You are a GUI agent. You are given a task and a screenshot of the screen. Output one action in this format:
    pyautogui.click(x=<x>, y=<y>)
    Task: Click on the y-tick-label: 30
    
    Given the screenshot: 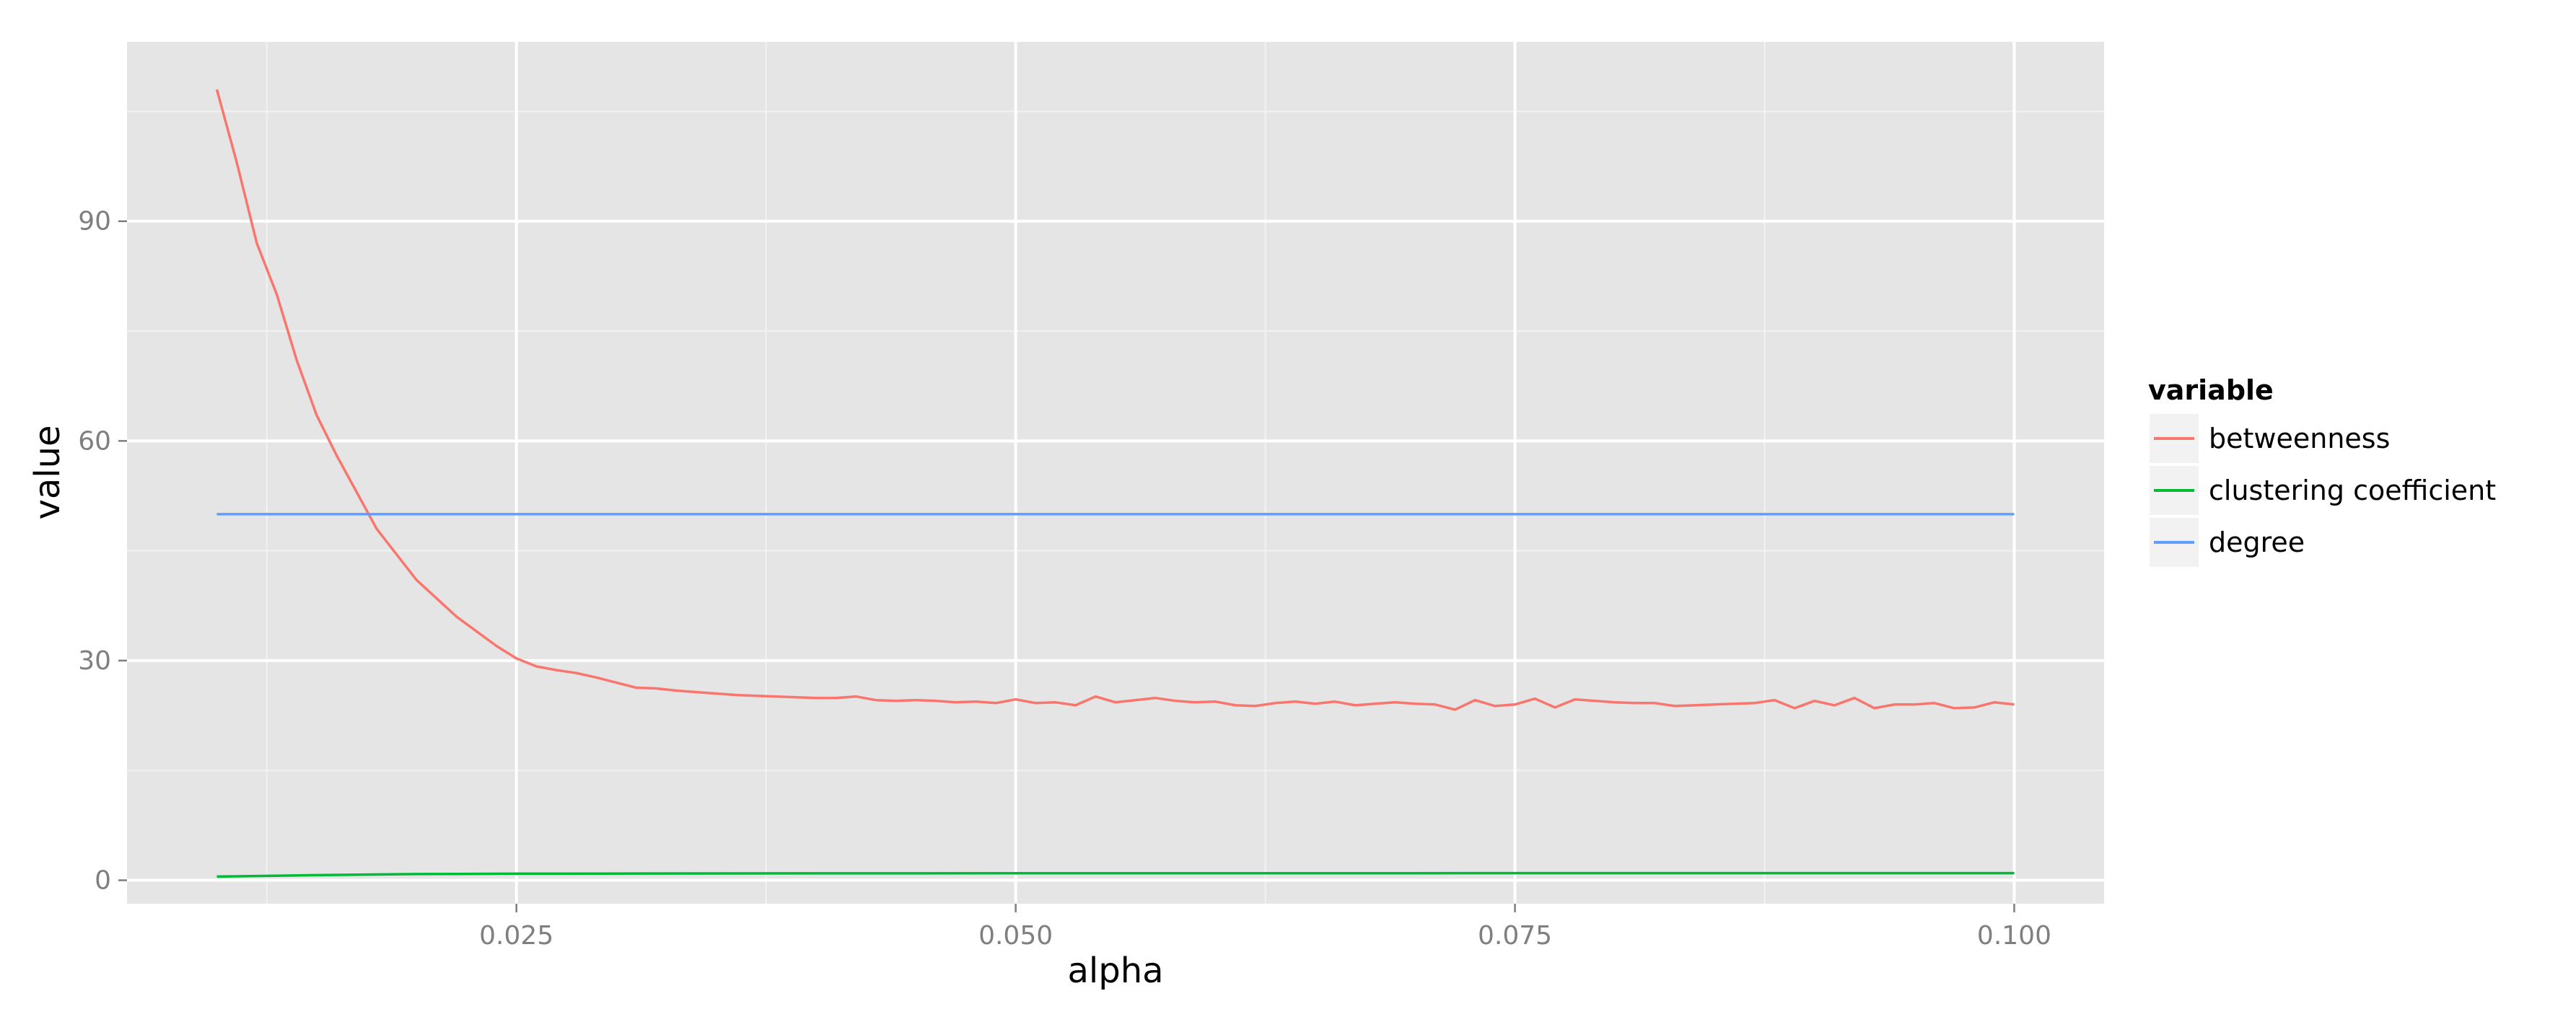 What is the action you would take?
    pyautogui.click(x=94, y=661)
    